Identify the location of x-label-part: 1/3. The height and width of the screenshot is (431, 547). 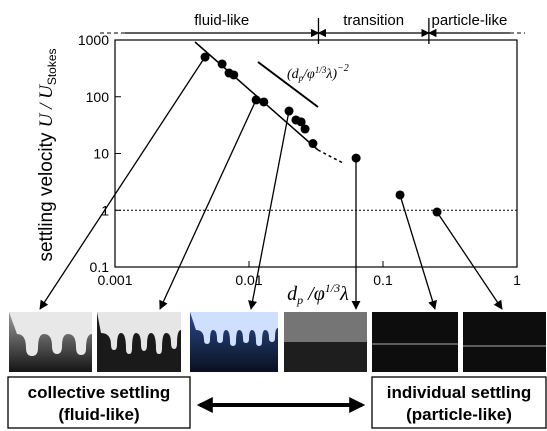
(332, 288).